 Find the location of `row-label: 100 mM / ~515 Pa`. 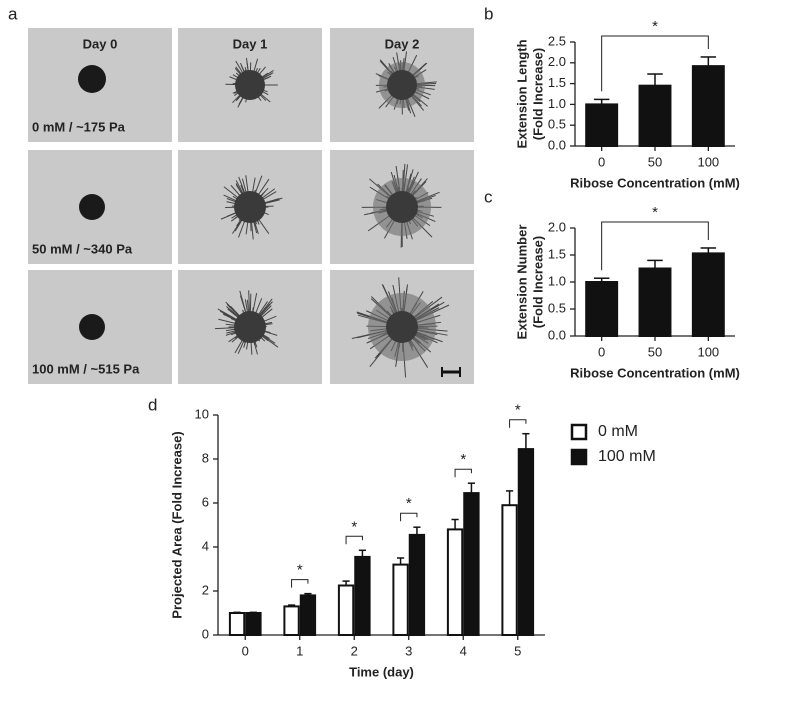

row-label: 100 mM / ~515 Pa is located at coordinates (86, 368).